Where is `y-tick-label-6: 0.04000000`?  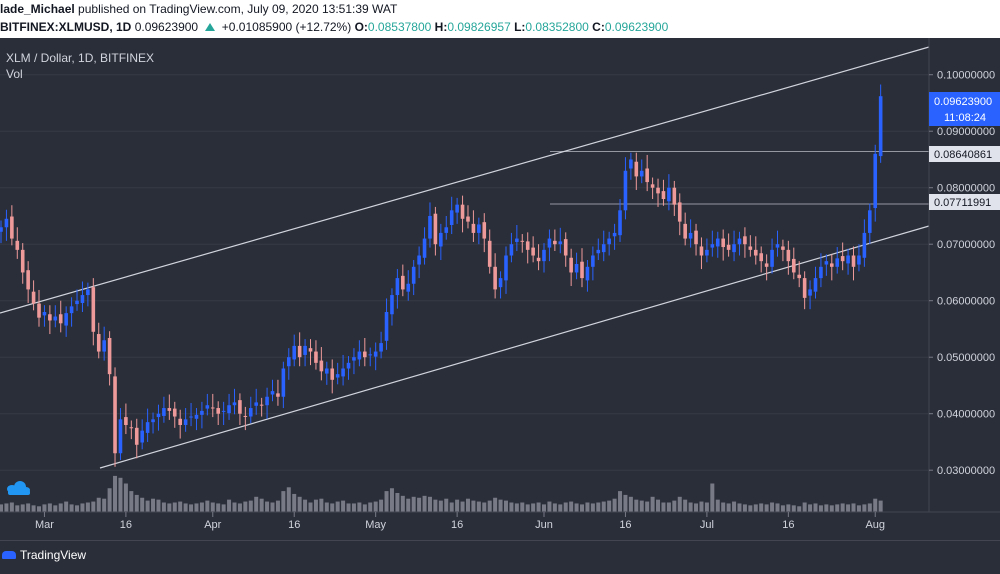 y-tick-label-6: 0.04000000 is located at coordinates (966, 415).